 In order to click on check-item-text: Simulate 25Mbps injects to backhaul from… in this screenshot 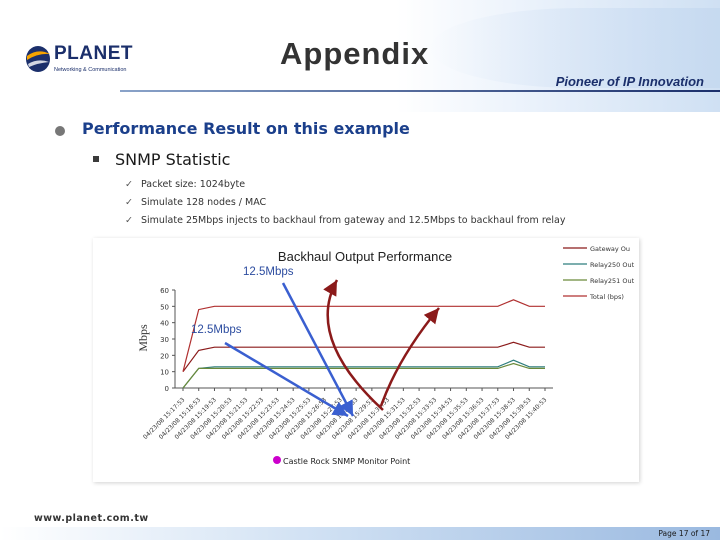, I will do `click(353, 220)`.